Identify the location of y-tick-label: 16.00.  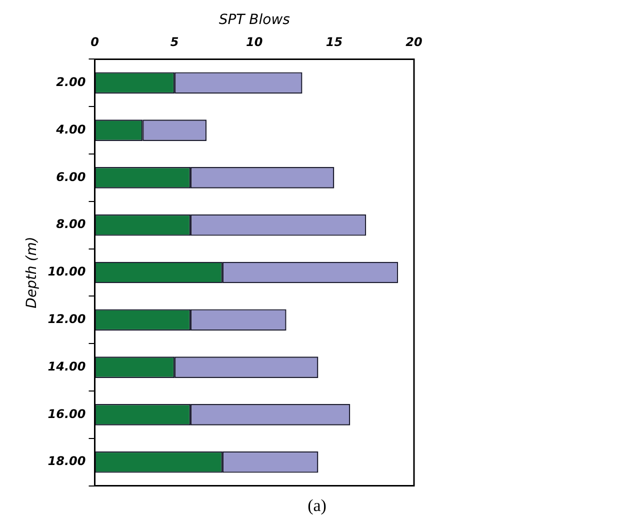
(67, 413).